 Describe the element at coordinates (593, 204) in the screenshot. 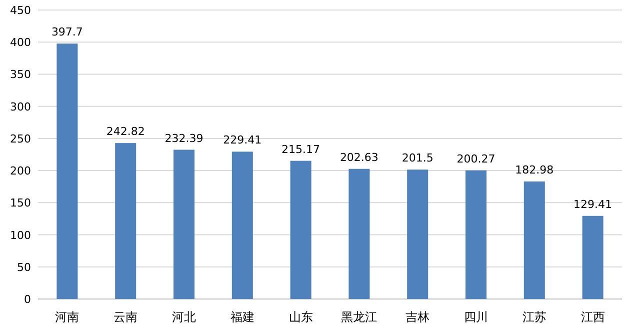

I see `data-label: 129.41` at that location.